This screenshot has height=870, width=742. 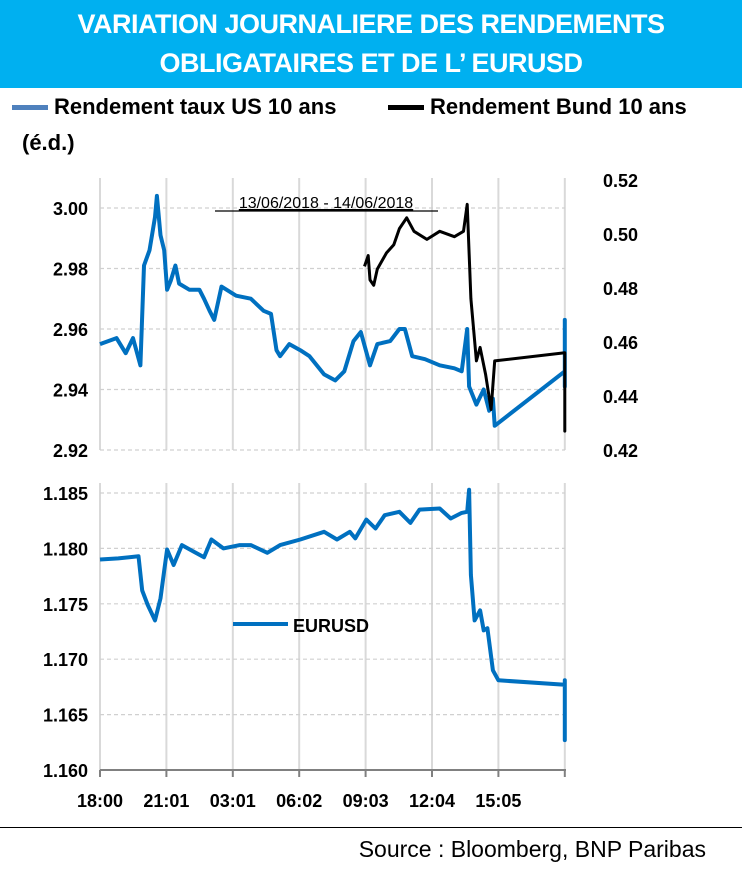 What do you see at coordinates (620, 343) in the screenshot?
I see `y-right-tick-label: 0.46` at bounding box center [620, 343].